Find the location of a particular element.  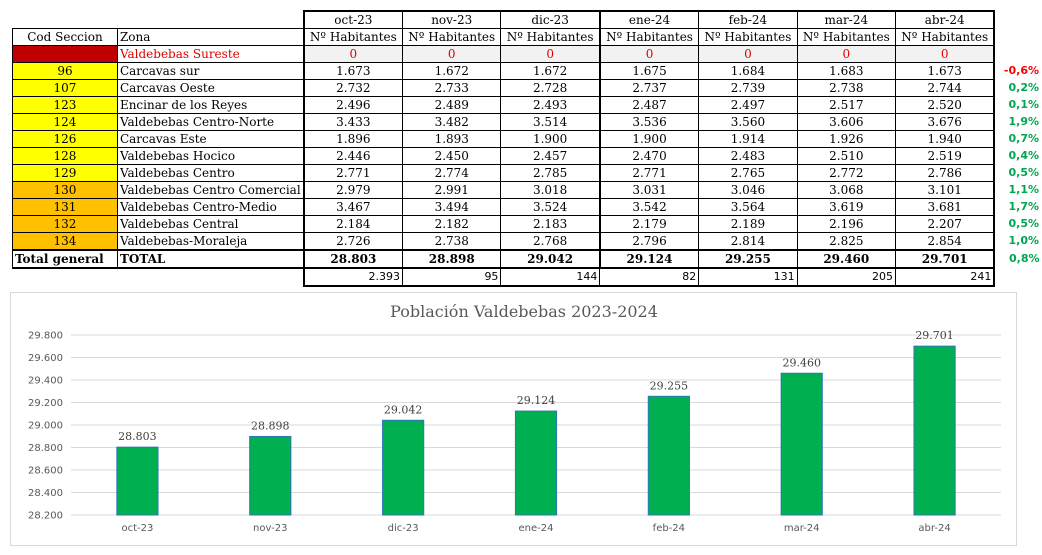

month-header-abr-24: abr-24 is located at coordinates (945, 19).